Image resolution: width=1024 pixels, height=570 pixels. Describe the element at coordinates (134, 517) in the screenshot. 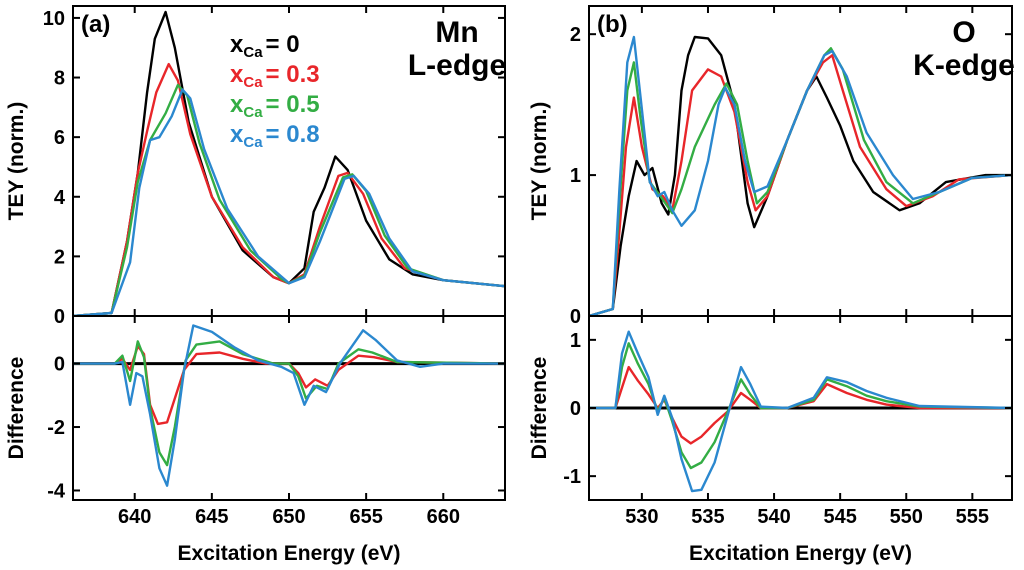

I see `x-tick-label: 640` at that location.